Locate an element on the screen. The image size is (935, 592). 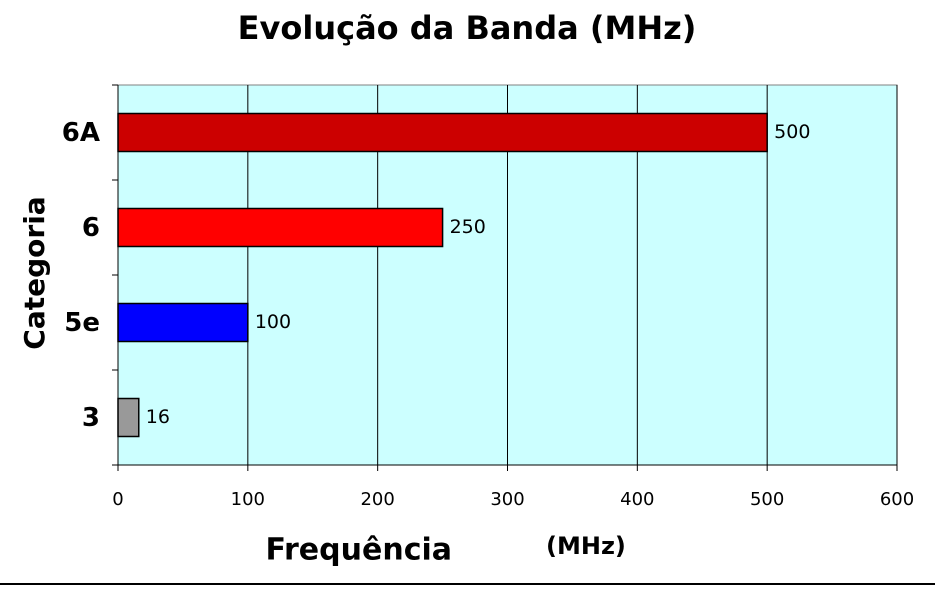
value-label: 100 is located at coordinates (273, 322).